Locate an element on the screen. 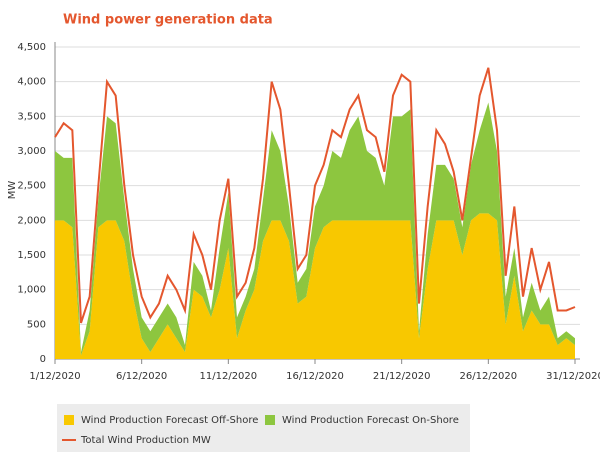  x-tick-label: 26/12/2020 is located at coordinates (489, 376).